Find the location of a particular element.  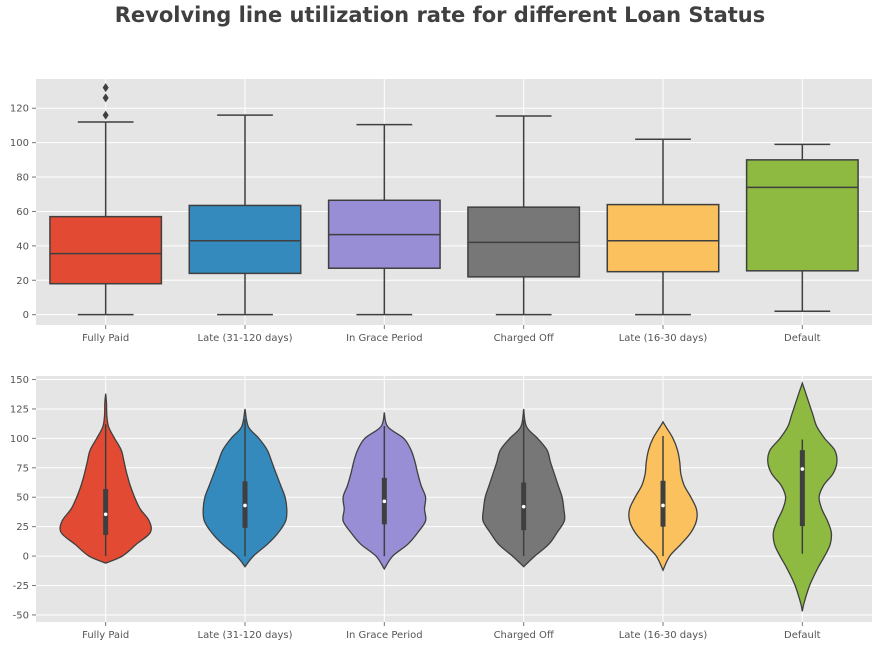

box-default is located at coordinates (802, 227).